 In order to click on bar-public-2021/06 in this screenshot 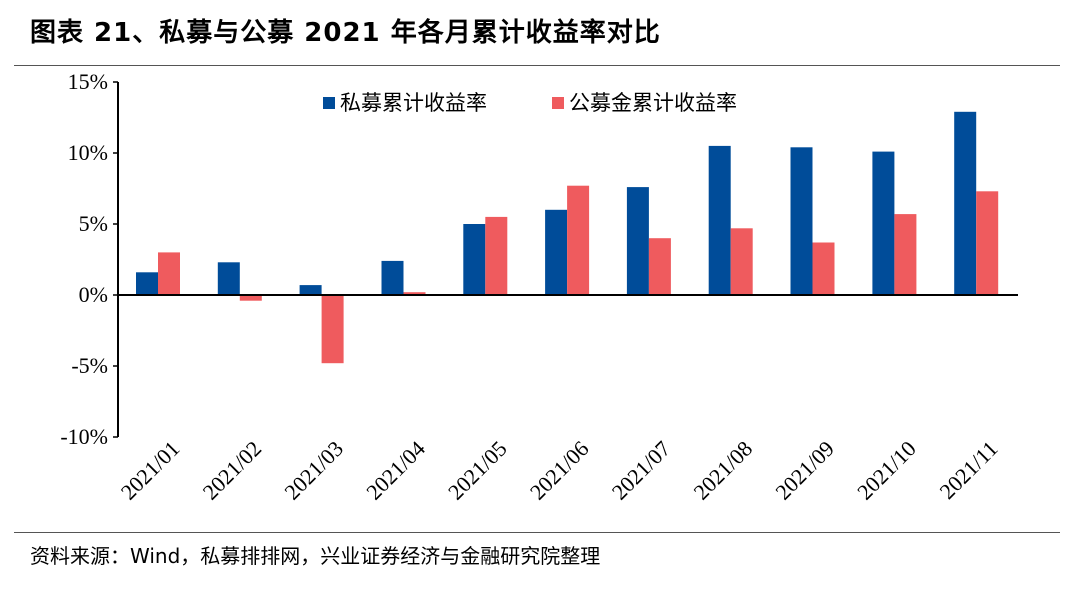, I will do `click(578, 240)`.